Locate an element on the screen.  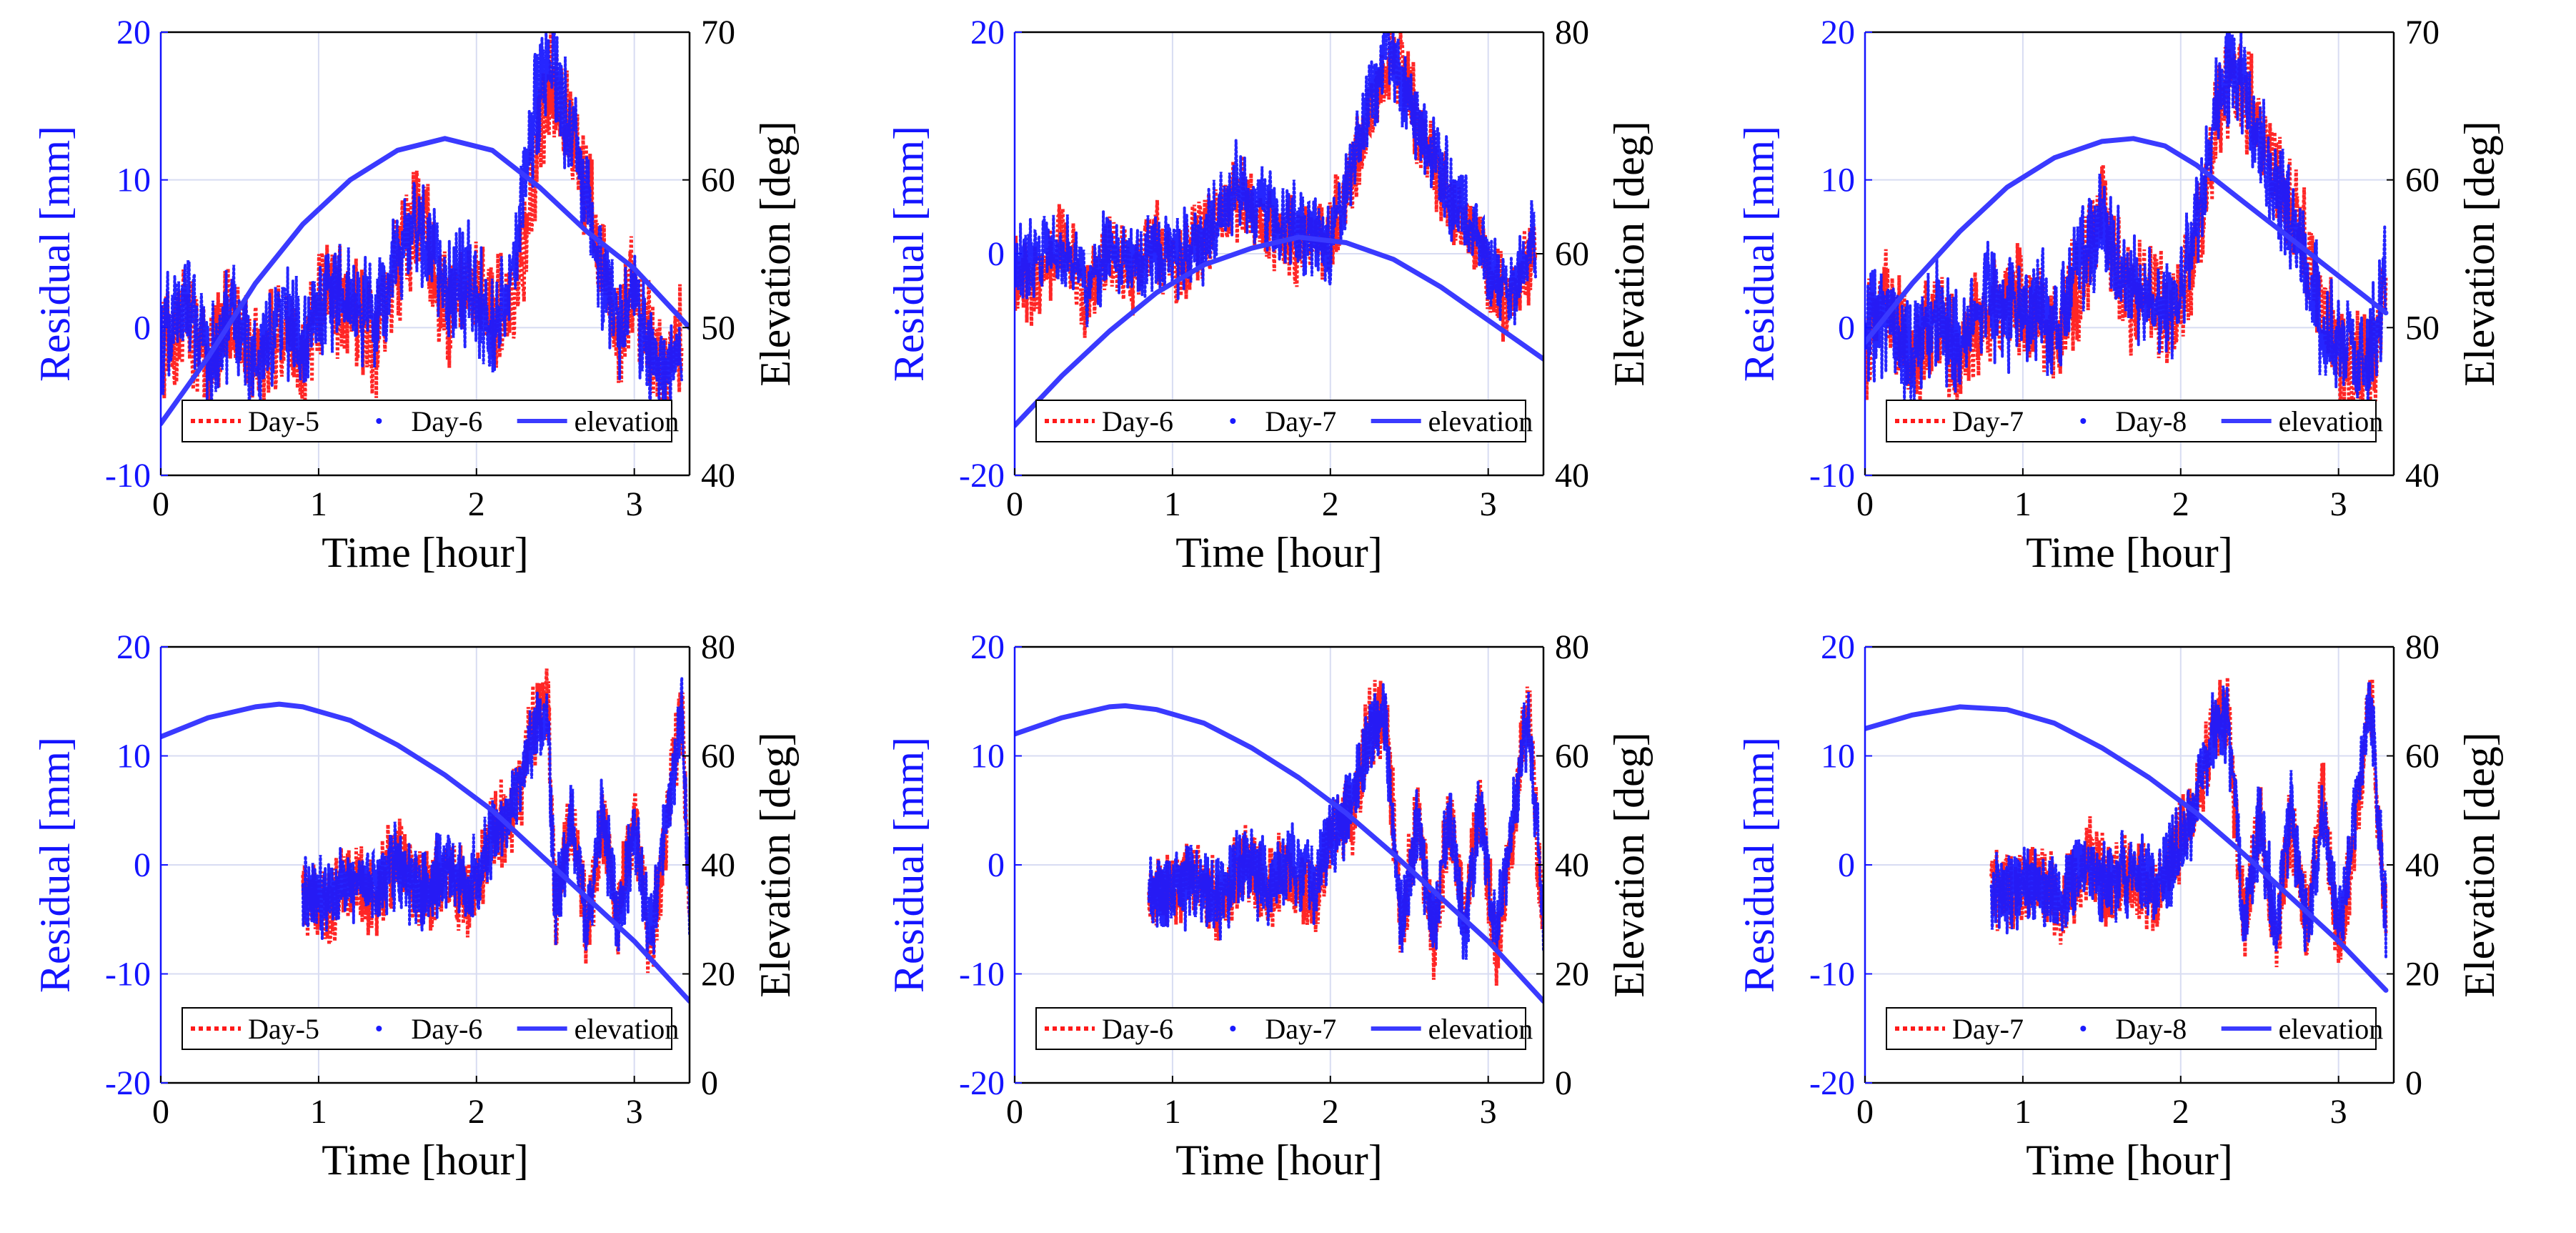
legend-label: Day-7 is located at coordinates (1300, 421).